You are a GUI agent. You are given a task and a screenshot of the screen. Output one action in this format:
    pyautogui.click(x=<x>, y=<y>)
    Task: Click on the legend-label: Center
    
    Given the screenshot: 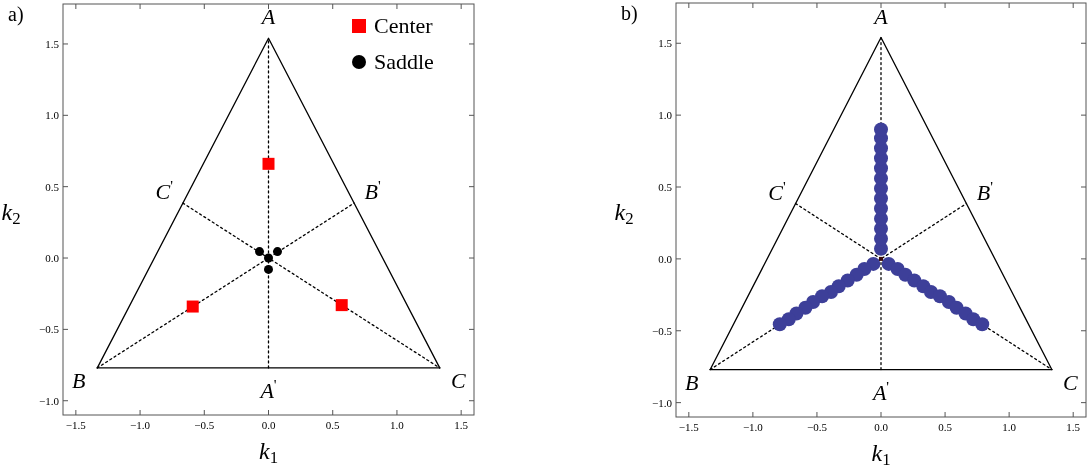 What is the action you would take?
    pyautogui.click(x=404, y=25)
    